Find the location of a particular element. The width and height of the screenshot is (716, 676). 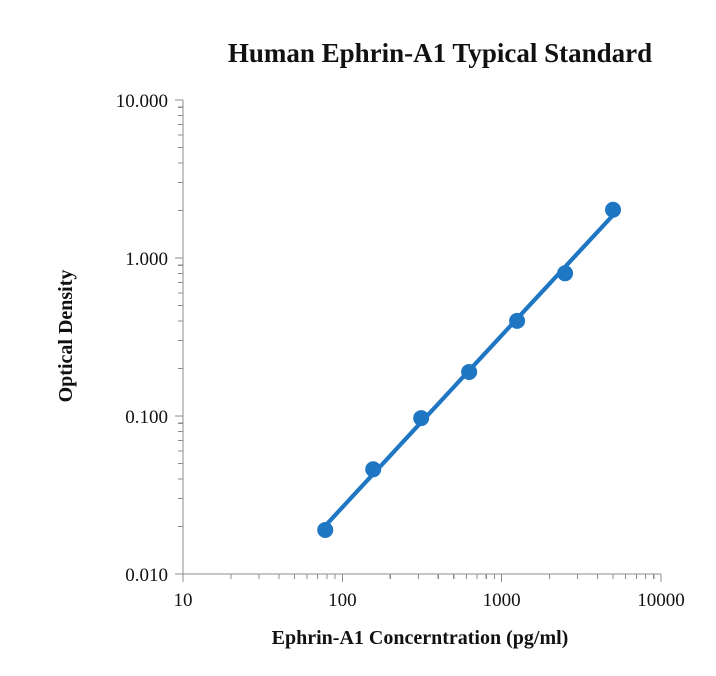

chart-title: Human Ephrin-A1 Typical Standard is located at coordinates (440, 53).